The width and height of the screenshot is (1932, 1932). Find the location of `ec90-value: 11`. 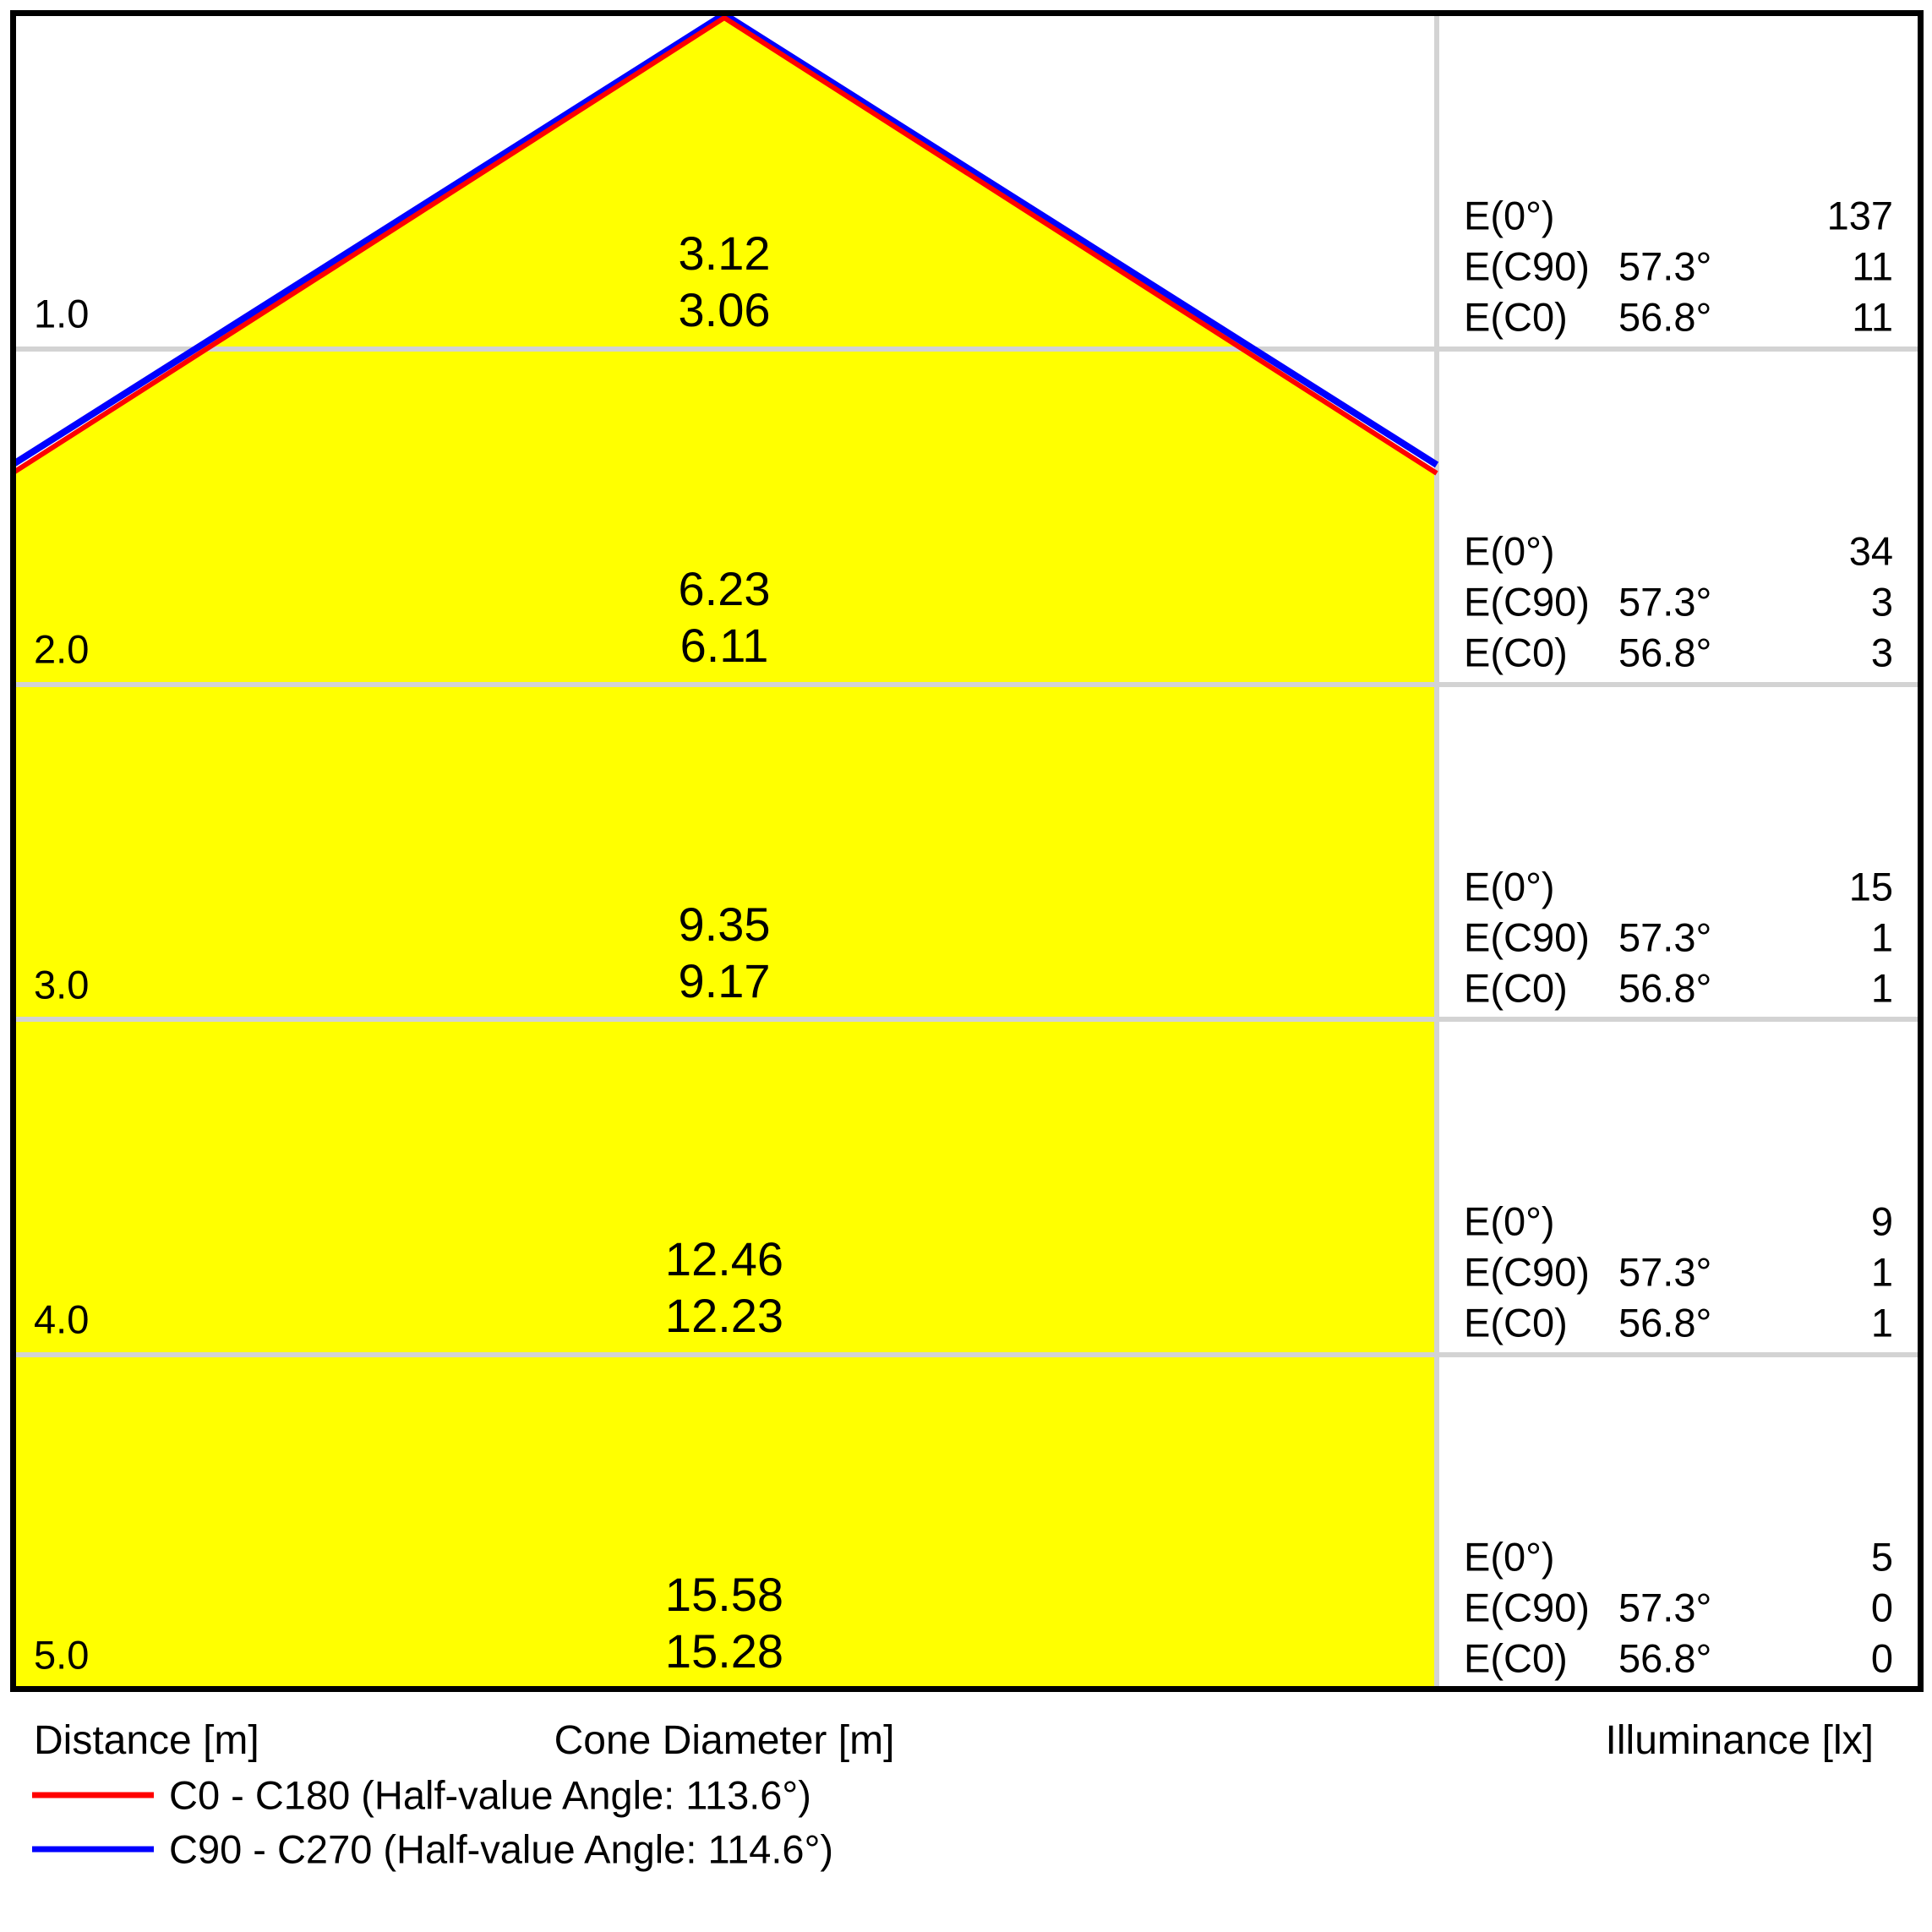

ec90-value: 11 is located at coordinates (1872, 266).